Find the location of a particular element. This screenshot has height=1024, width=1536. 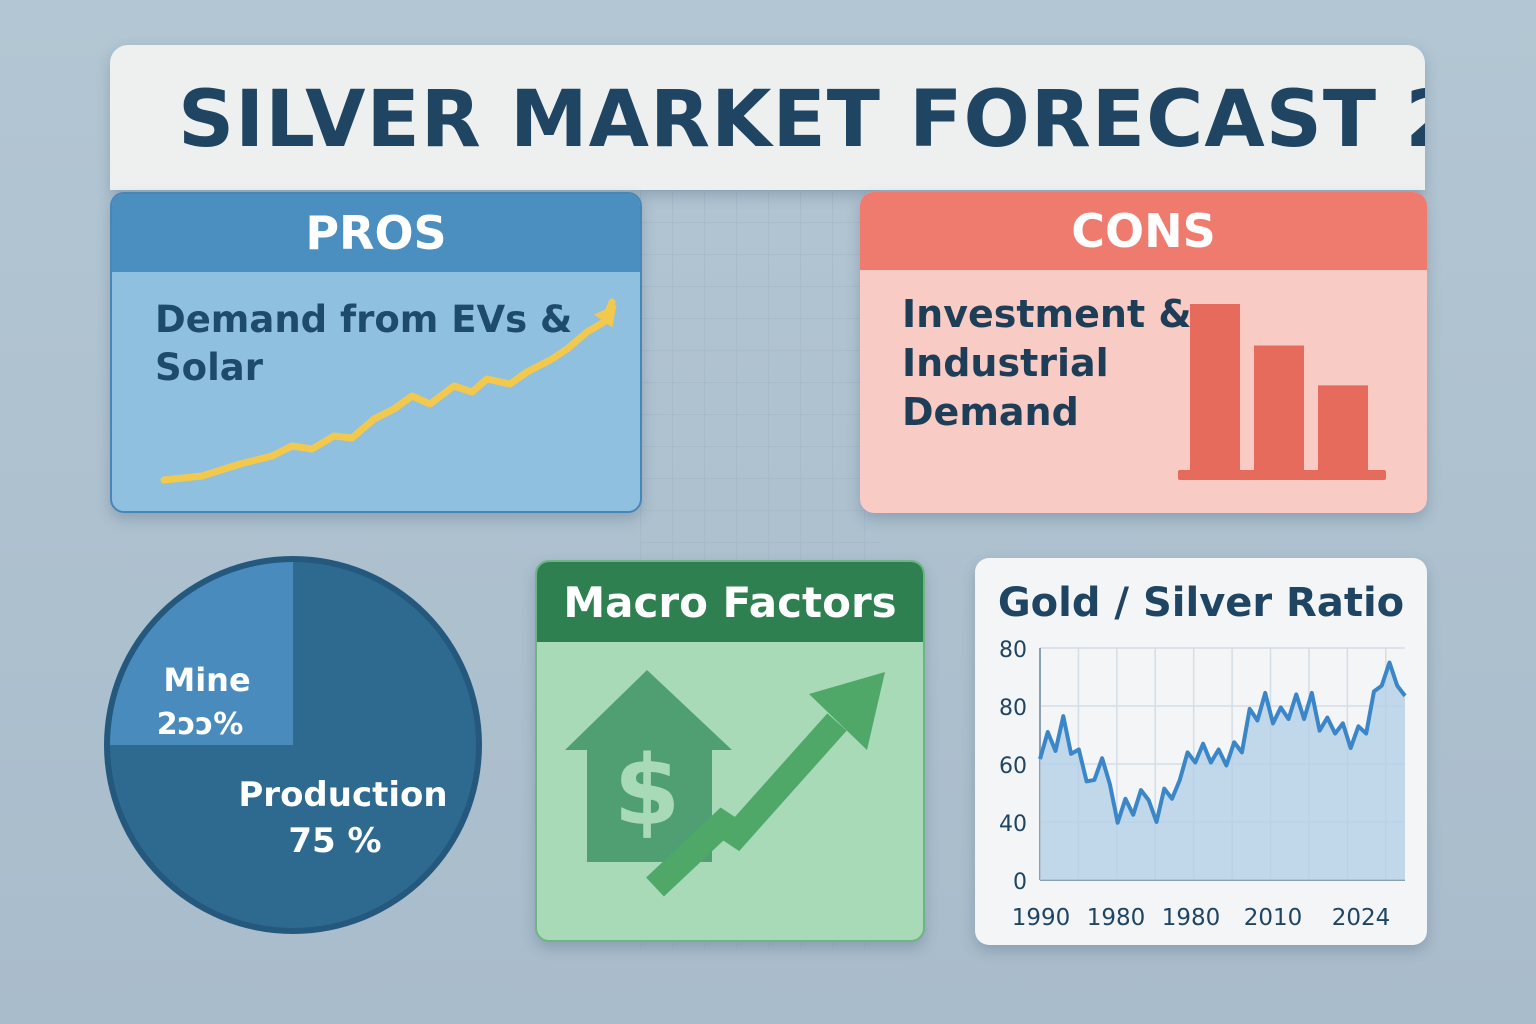

macro-header: Macro Factors is located at coordinates (730, 602).